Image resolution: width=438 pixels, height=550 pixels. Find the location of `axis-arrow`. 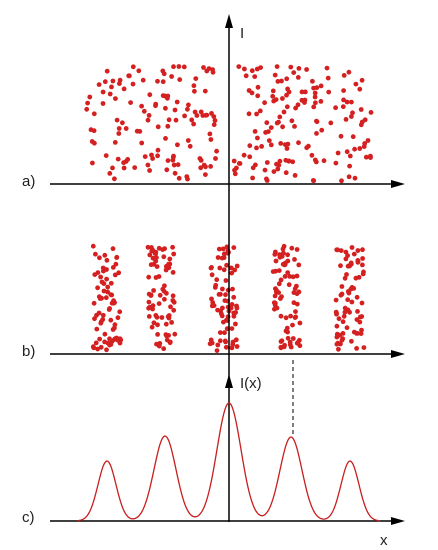

axis-arrow is located at coordinates (398, 184).